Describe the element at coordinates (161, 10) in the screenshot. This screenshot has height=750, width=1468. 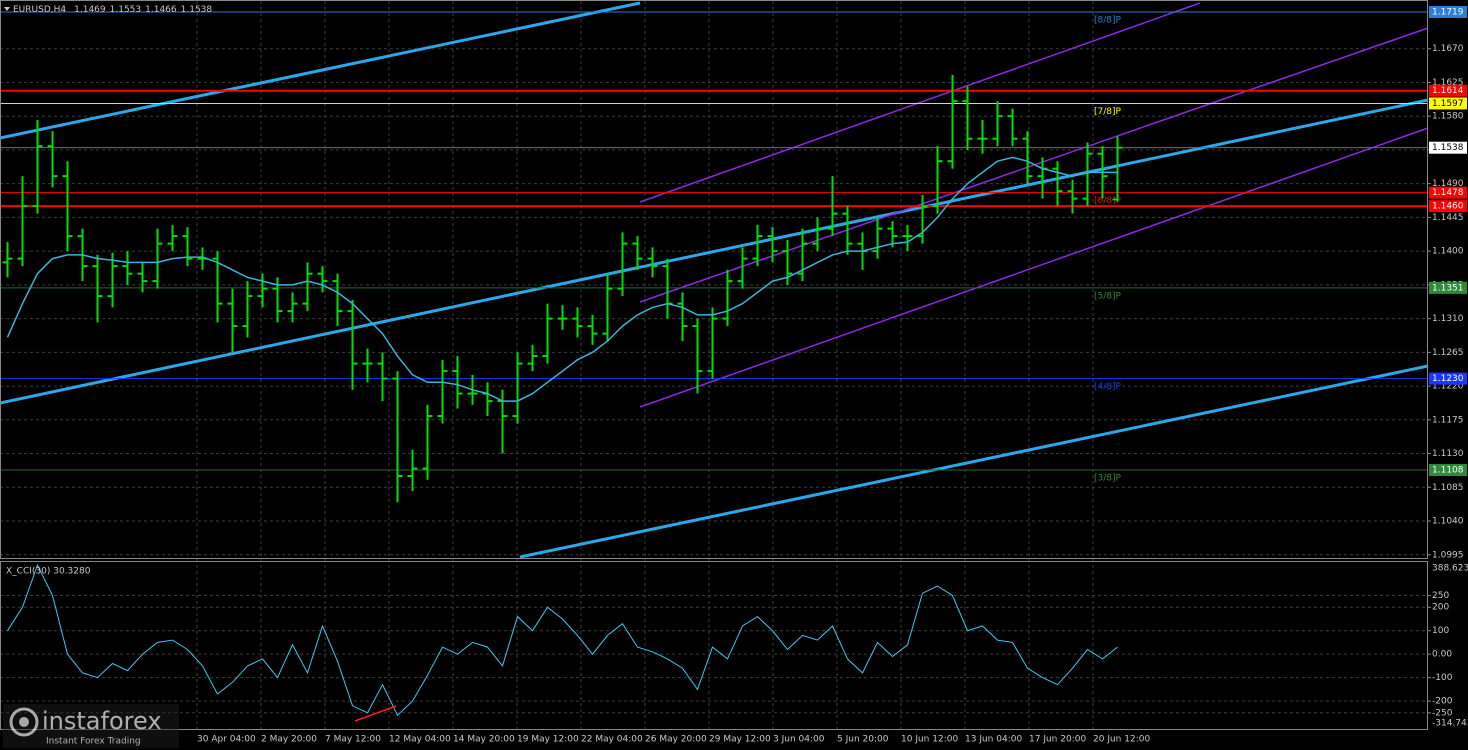
I see `header-item: 1.1466` at that location.